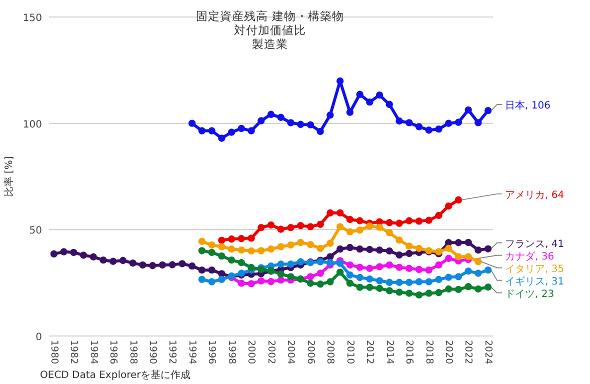  What do you see at coordinates (172, 352) in the screenshot?
I see `x-tick-label: 1992` at bounding box center [172, 352].